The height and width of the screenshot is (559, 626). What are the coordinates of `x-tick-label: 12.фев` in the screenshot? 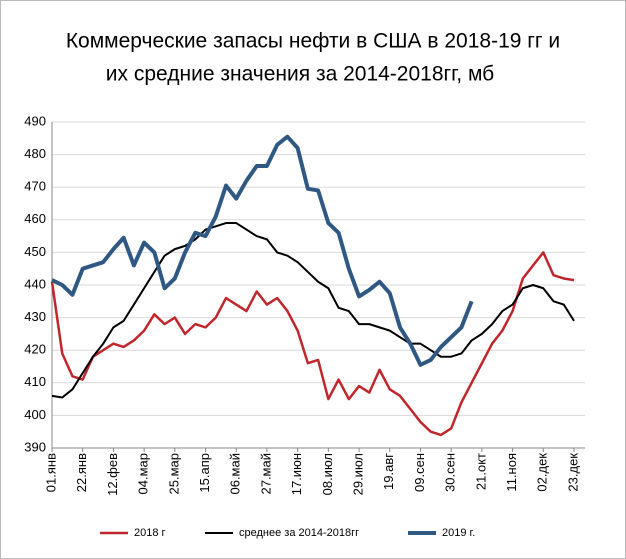 It's located at (112, 474).